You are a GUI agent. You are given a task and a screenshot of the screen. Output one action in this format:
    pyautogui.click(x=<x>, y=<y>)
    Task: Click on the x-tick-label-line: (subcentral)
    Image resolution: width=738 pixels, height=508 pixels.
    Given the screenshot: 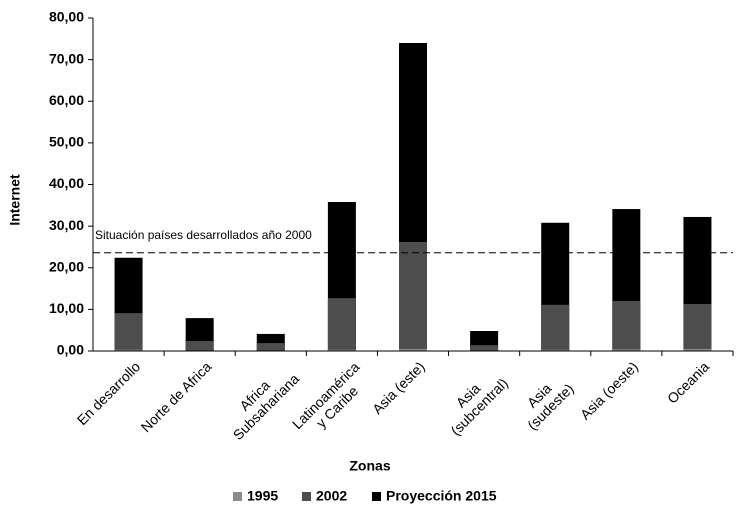 What is the action you would take?
    pyautogui.click(x=479, y=407)
    